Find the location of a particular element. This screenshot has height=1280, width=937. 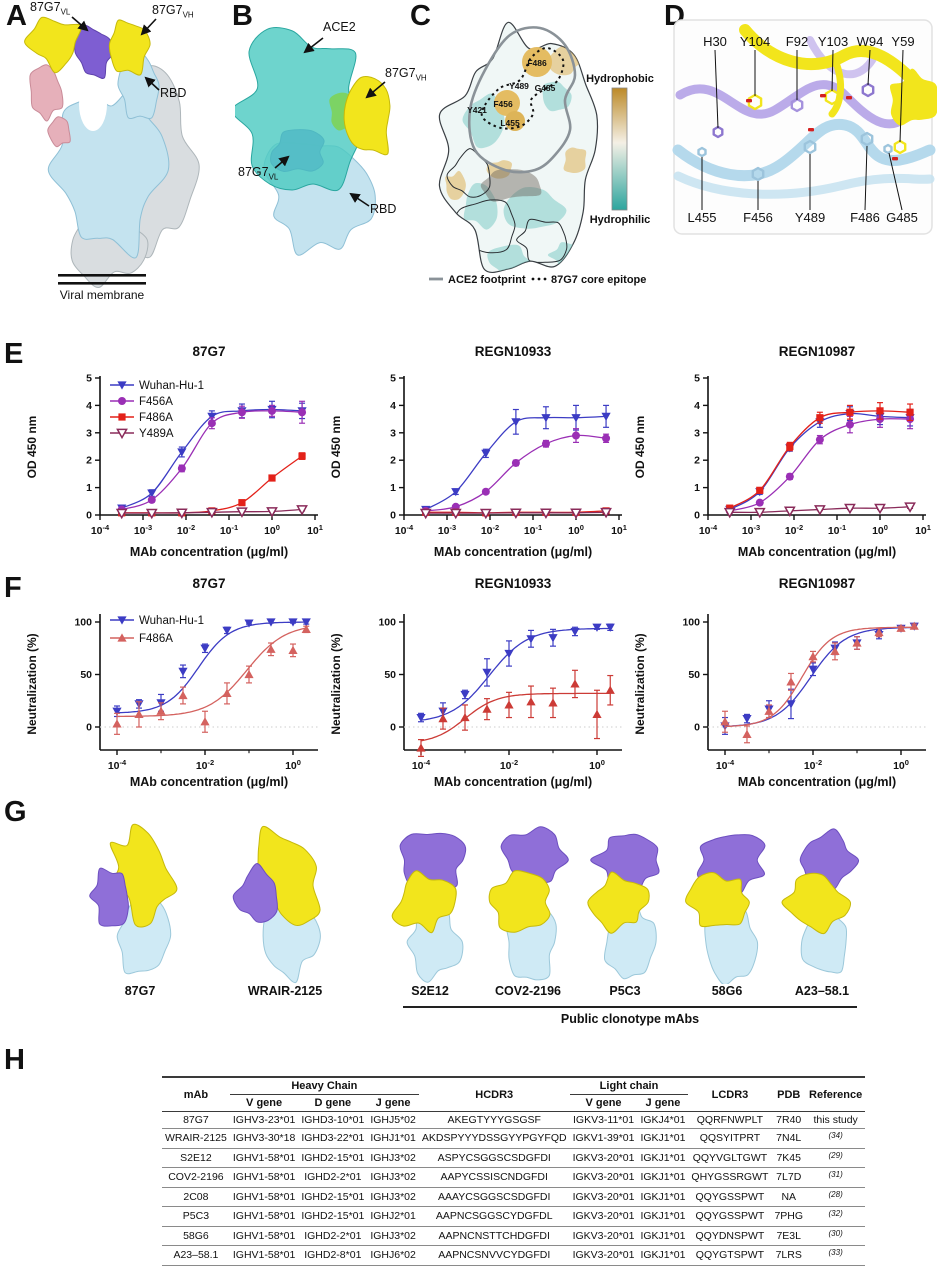

cell-mab: S2E12 is located at coordinates (196, 1158).